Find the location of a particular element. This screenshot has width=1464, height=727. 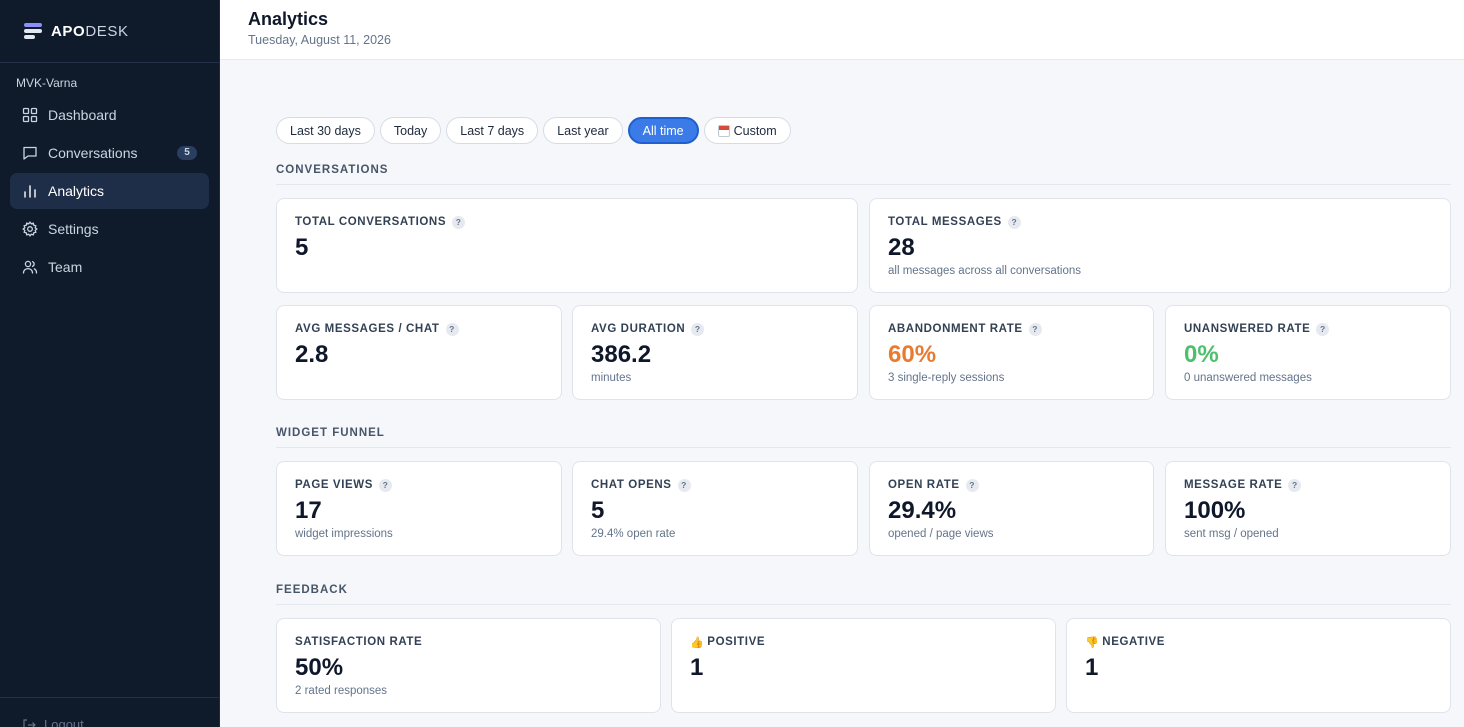

card-value: 0% is located at coordinates (1201, 354).